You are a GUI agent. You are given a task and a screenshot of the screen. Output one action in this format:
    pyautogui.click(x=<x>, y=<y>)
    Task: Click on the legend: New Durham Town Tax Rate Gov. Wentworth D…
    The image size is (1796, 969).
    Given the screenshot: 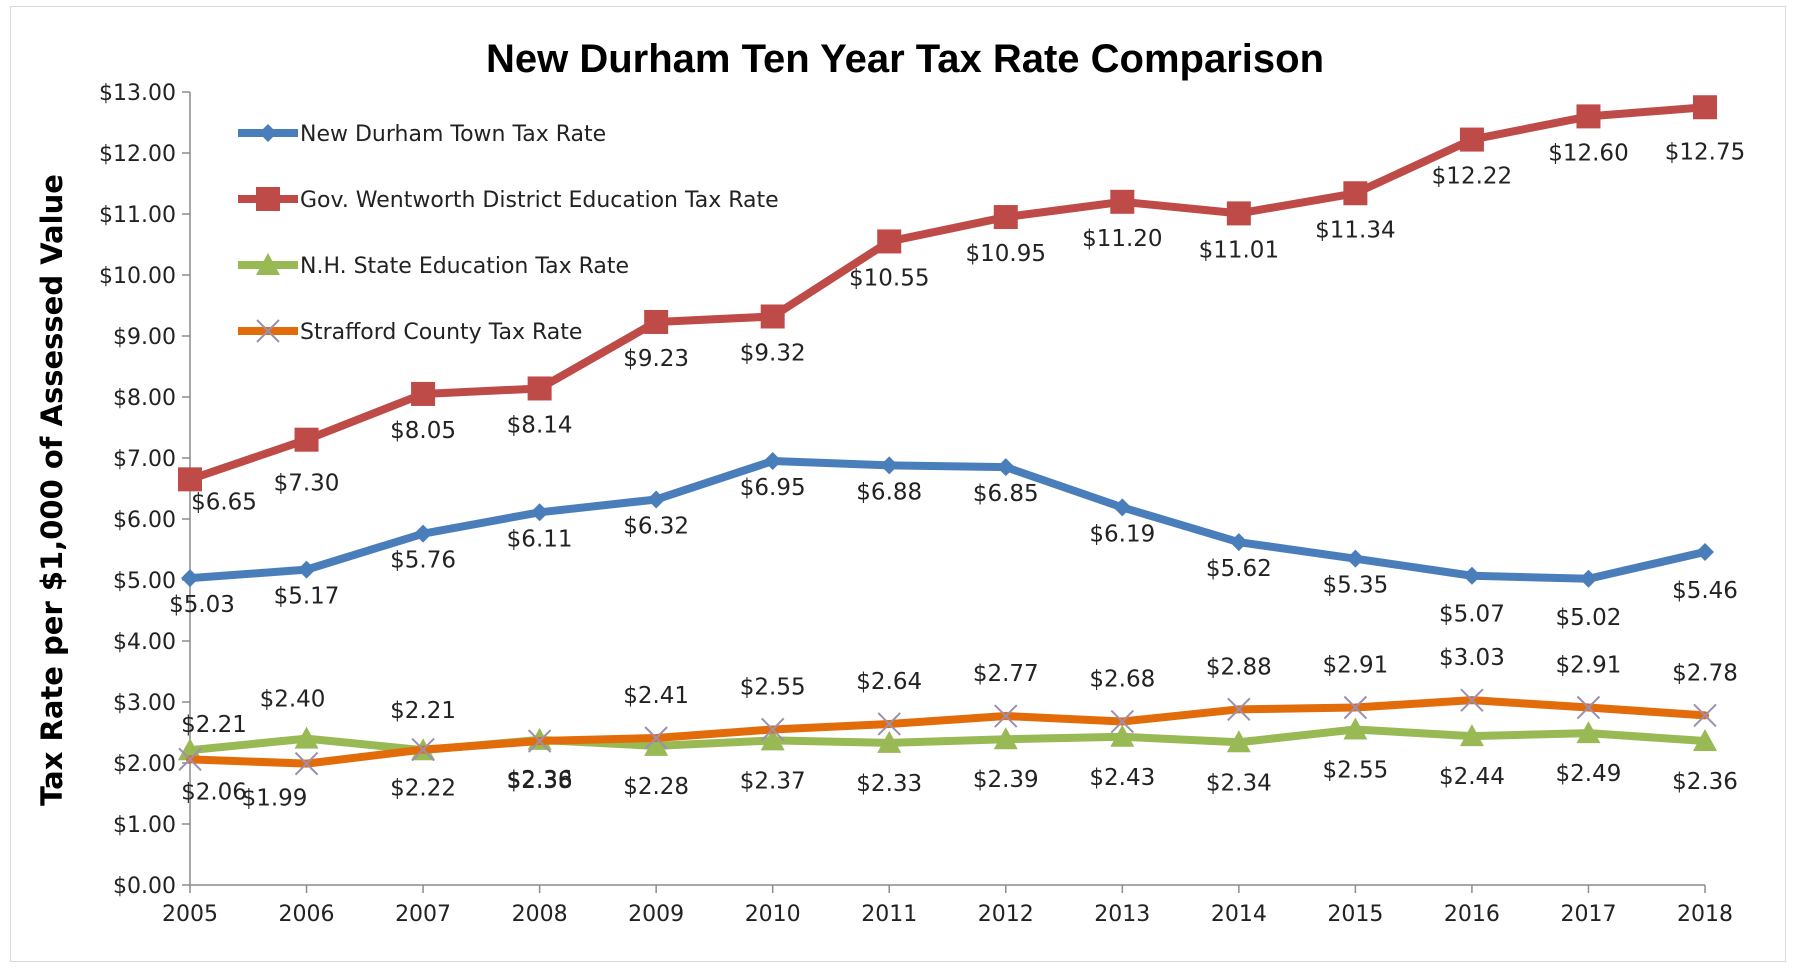 What is the action you would take?
    pyautogui.click(x=508, y=233)
    